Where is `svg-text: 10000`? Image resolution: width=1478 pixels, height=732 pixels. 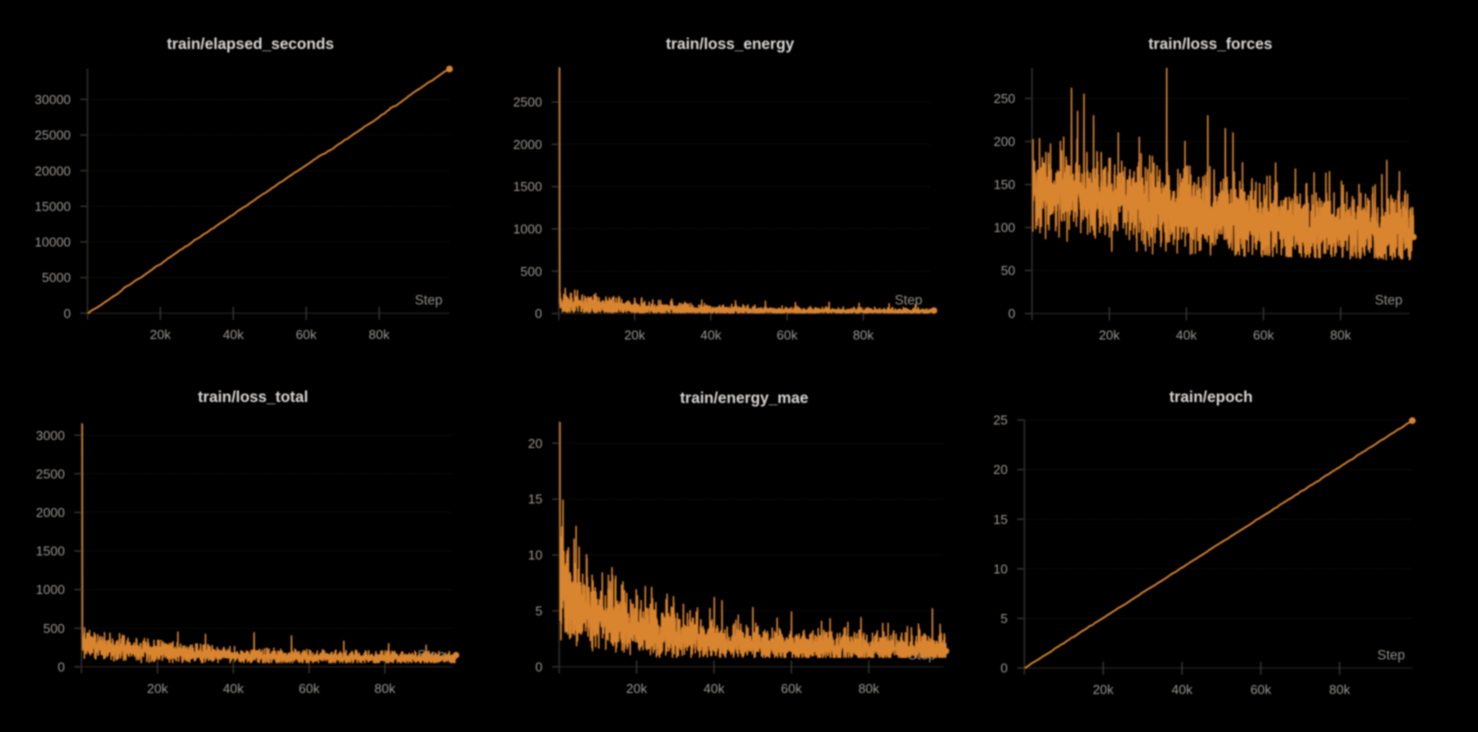
svg-text: 10000 is located at coordinates (53, 242).